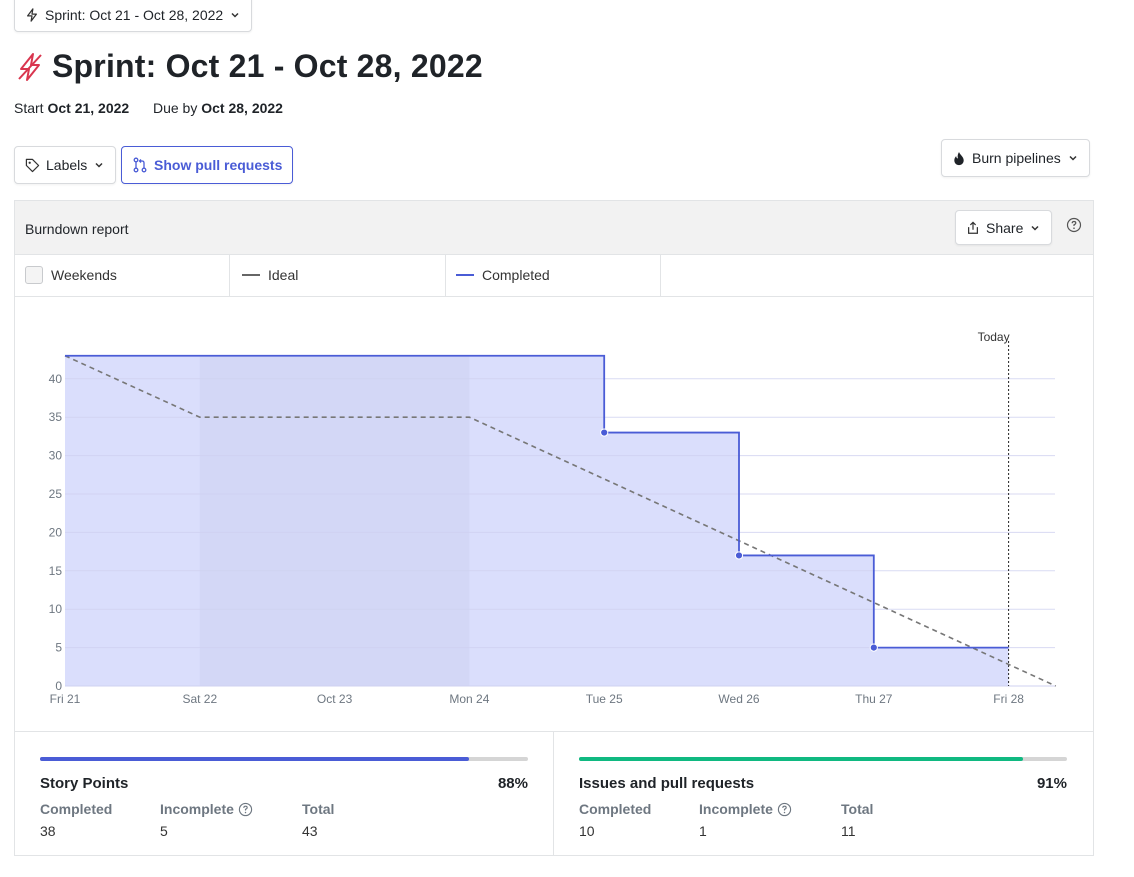 This screenshot has width=1134, height=877. What do you see at coordinates (175, 108) in the screenshot?
I see `due-label: Due by` at bounding box center [175, 108].